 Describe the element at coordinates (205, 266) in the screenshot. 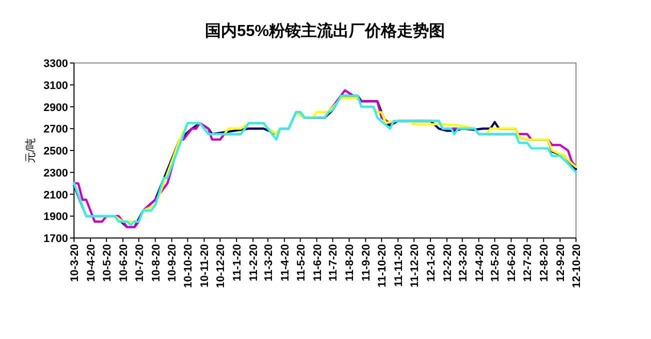

I see `x-tick-label: 10-11-20` at that location.